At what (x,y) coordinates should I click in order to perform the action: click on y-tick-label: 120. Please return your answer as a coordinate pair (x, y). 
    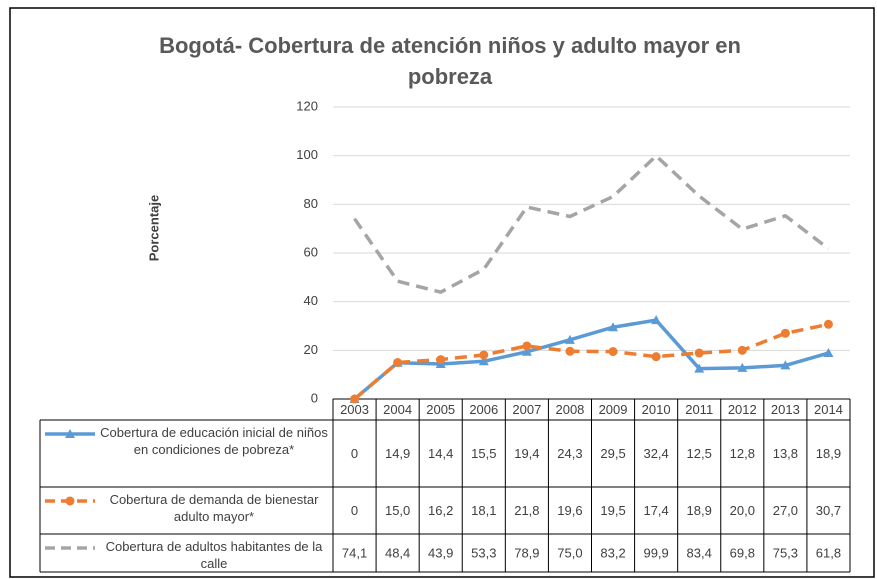
    Looking at the image, I should click on (307, 105).